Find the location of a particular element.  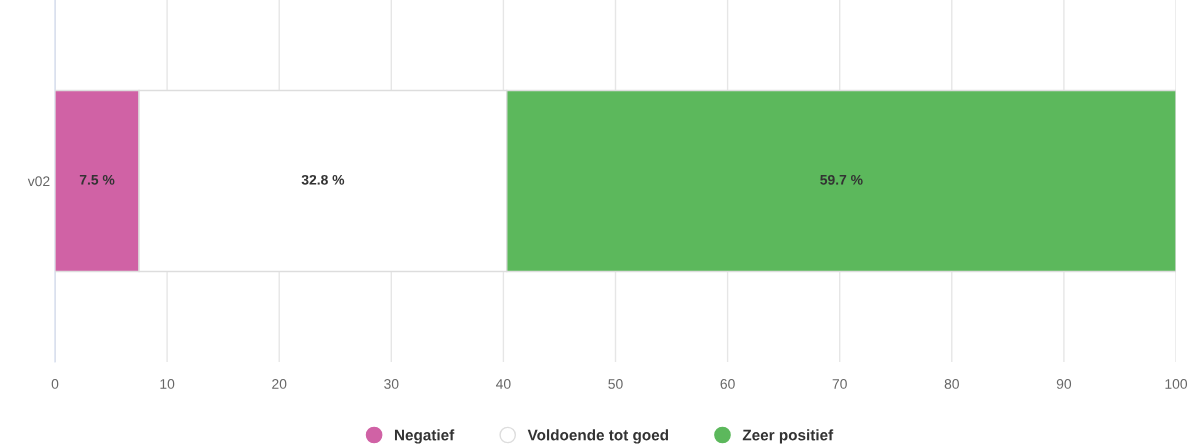

legend-label: Voldoende tot goed is located at coordinates (598, 436).